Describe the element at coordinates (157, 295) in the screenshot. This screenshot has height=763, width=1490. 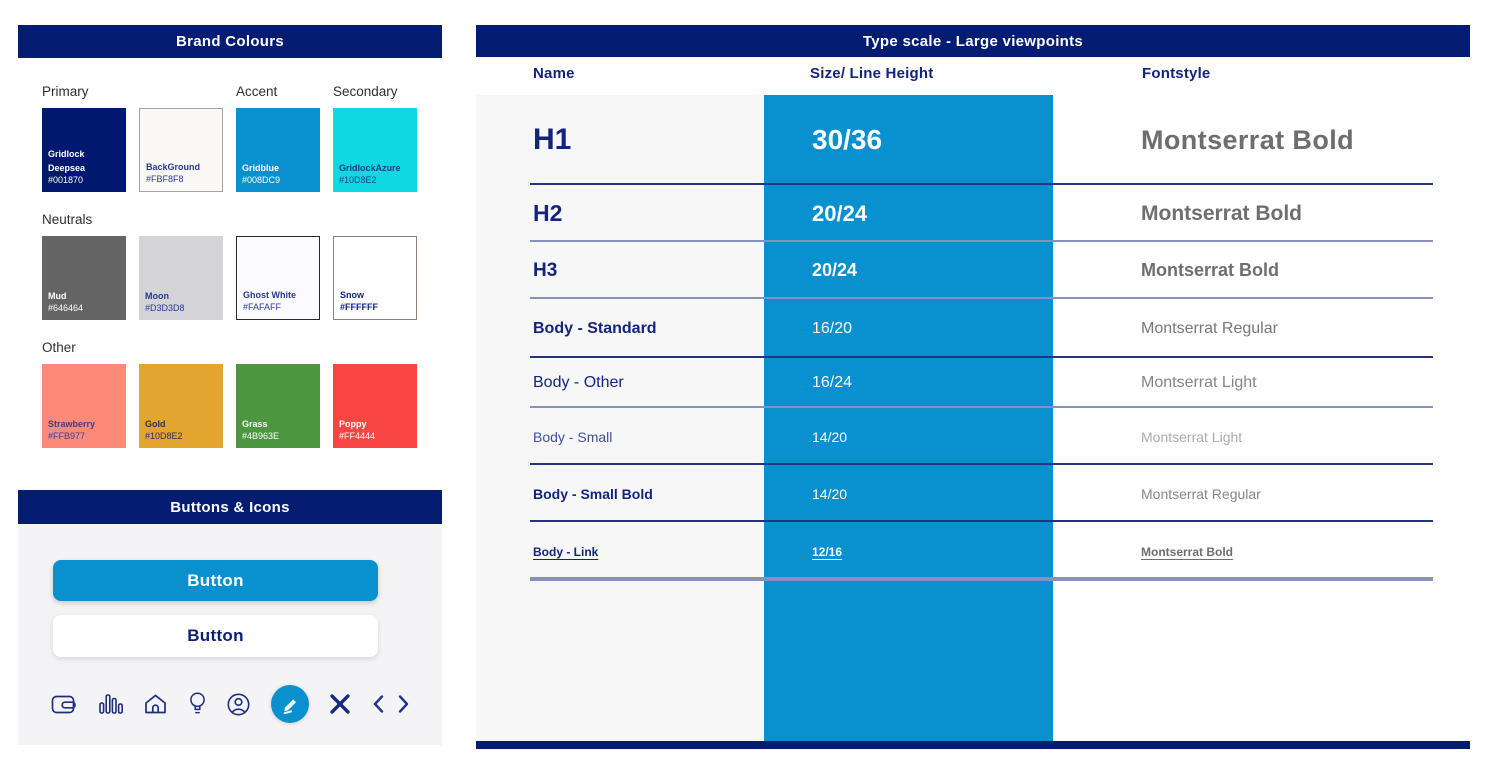
I see `swatch-name: Moon` at that location.